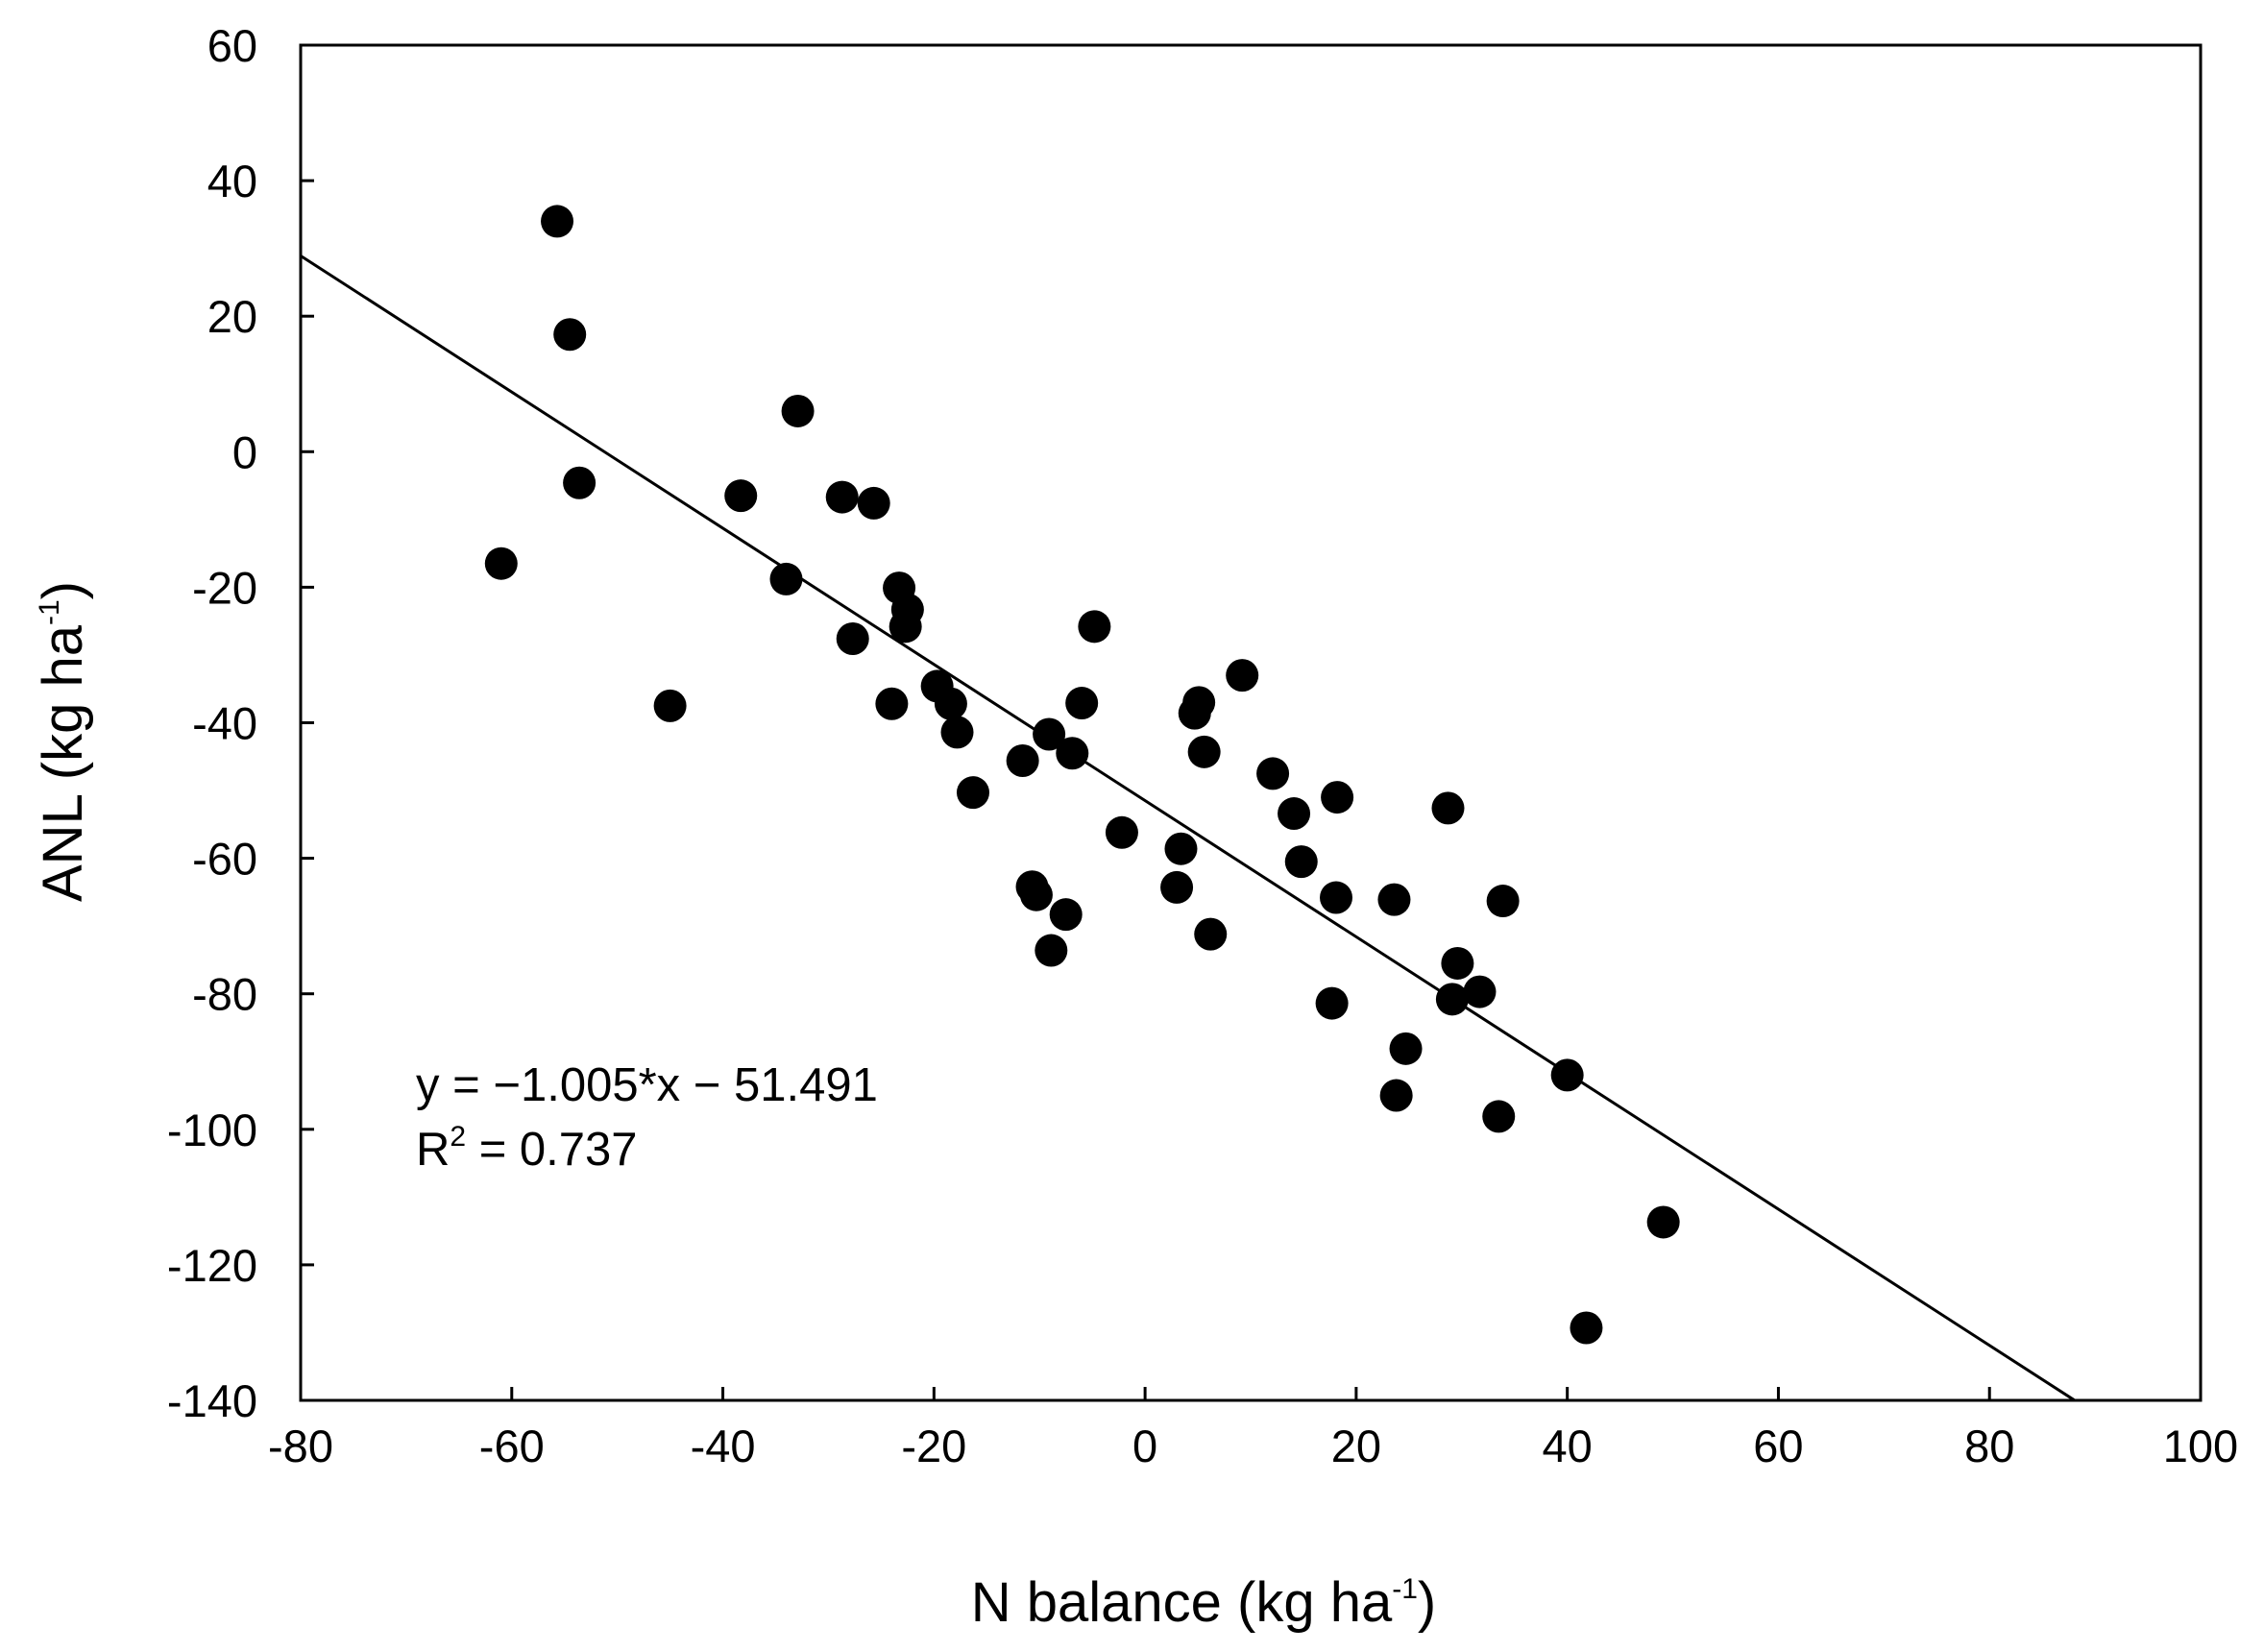 The height and width of the screenshot is (1652, 2264). I want to click on y-axis-title: ANL (kg ha-1), so click(63, 741).